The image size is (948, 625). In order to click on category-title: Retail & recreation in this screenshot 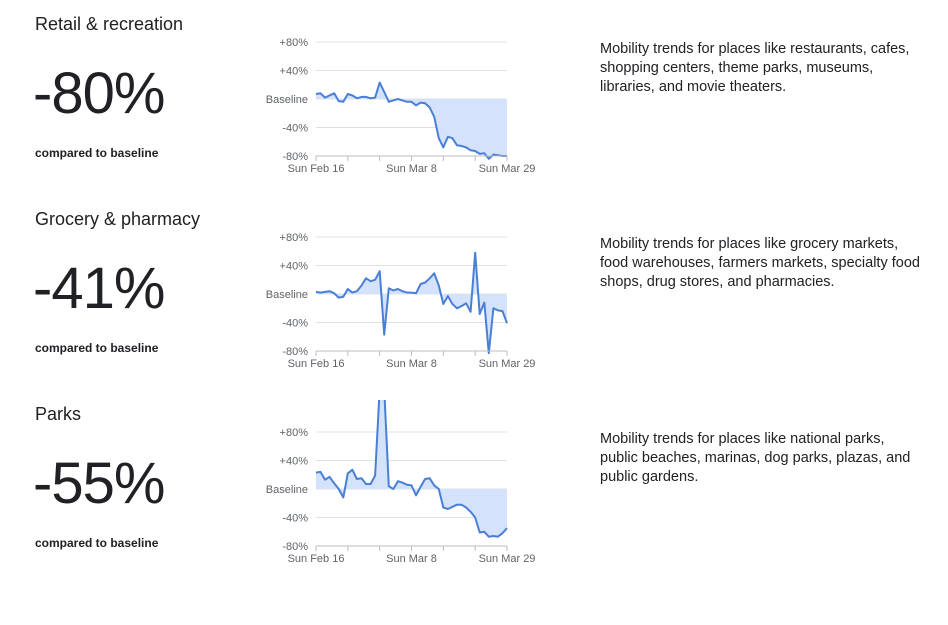, I will do `click(109, 24)`.